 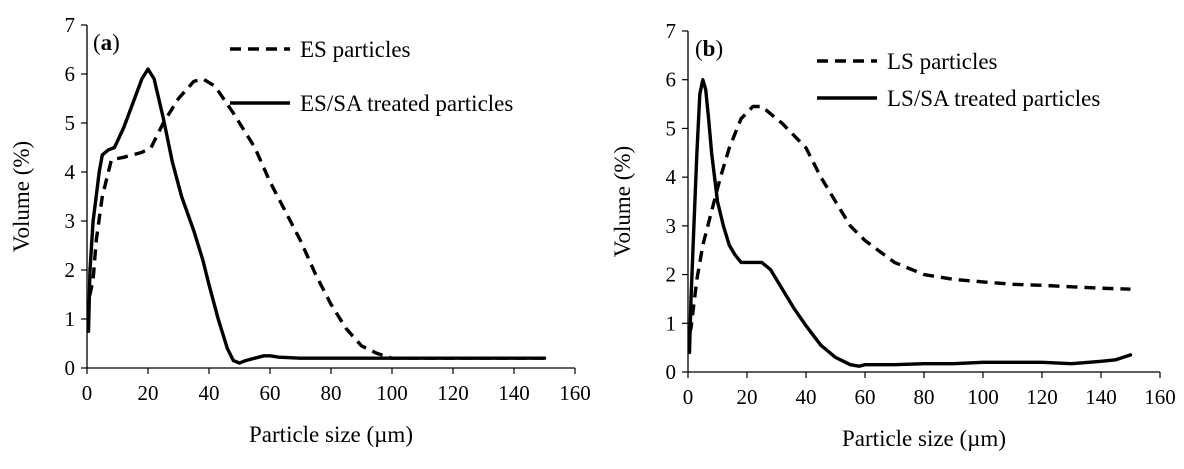 What do you see at coordinates (406, 103) in the screenshot?
I see `legend-label: ES/SA treated particles` at bounding box center [406, 103].